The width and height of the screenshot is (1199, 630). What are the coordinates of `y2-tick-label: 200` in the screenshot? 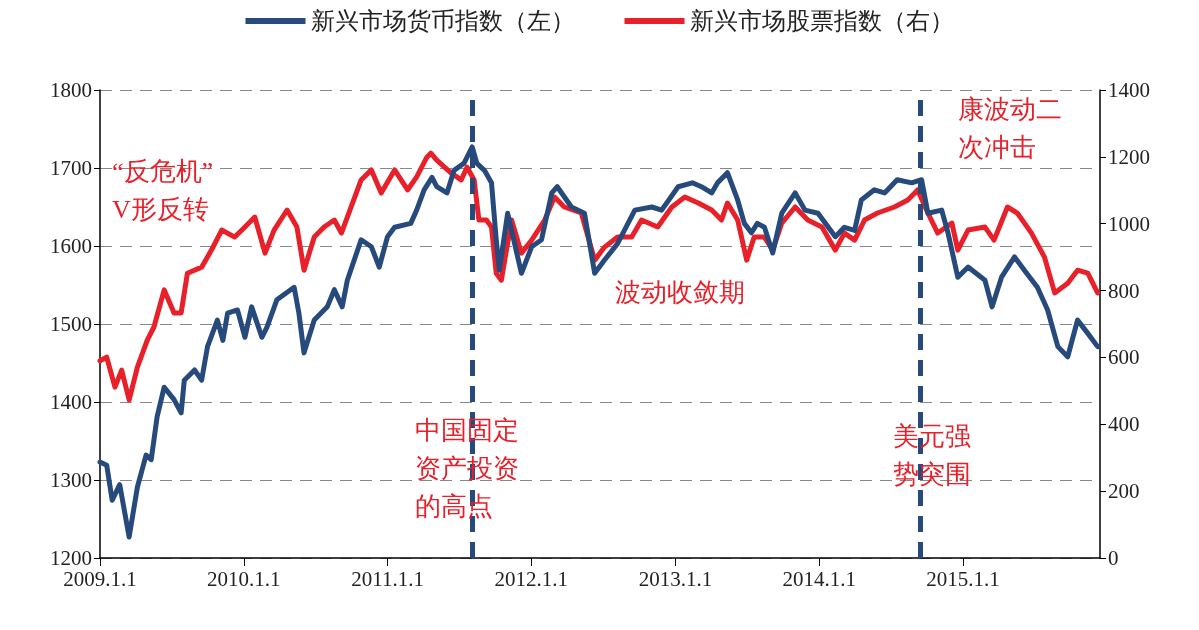 It's located at (1124, 491).